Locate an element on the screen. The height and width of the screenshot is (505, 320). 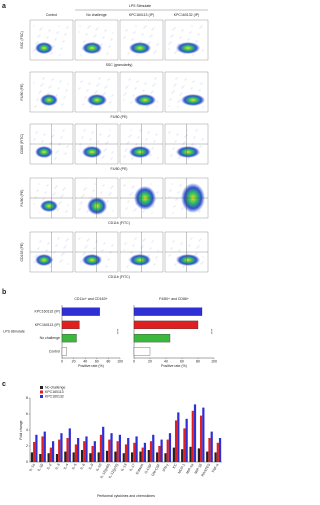
density-blob is located at coordinates (44, 48).